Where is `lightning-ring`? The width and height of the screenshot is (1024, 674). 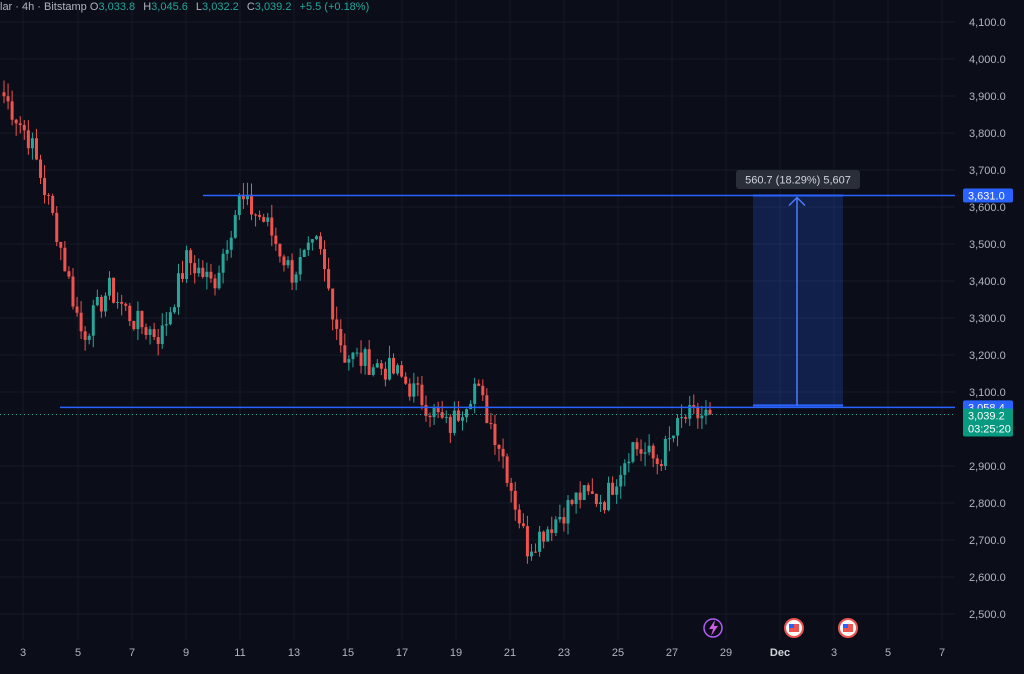 lightning-ring is located at coordinates (713, 628).